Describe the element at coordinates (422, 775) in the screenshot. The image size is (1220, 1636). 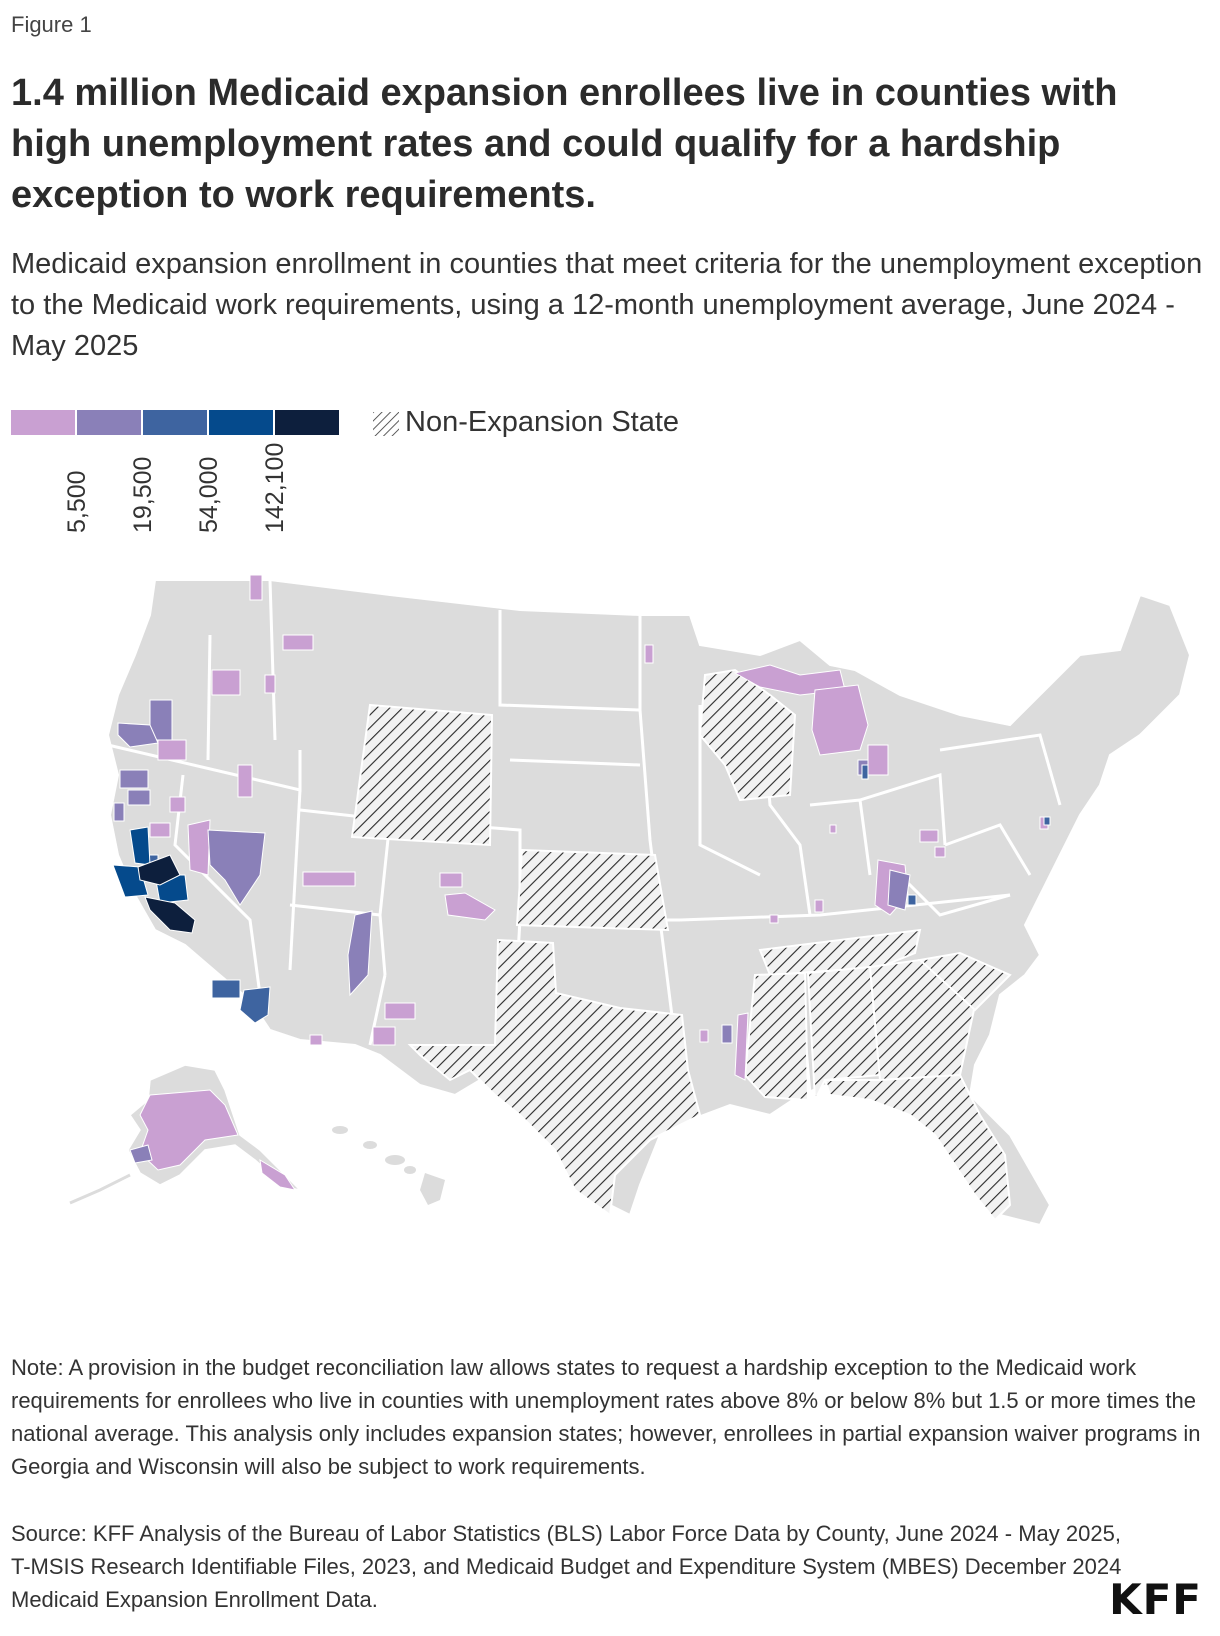
I see `state-wyoming` at that location.